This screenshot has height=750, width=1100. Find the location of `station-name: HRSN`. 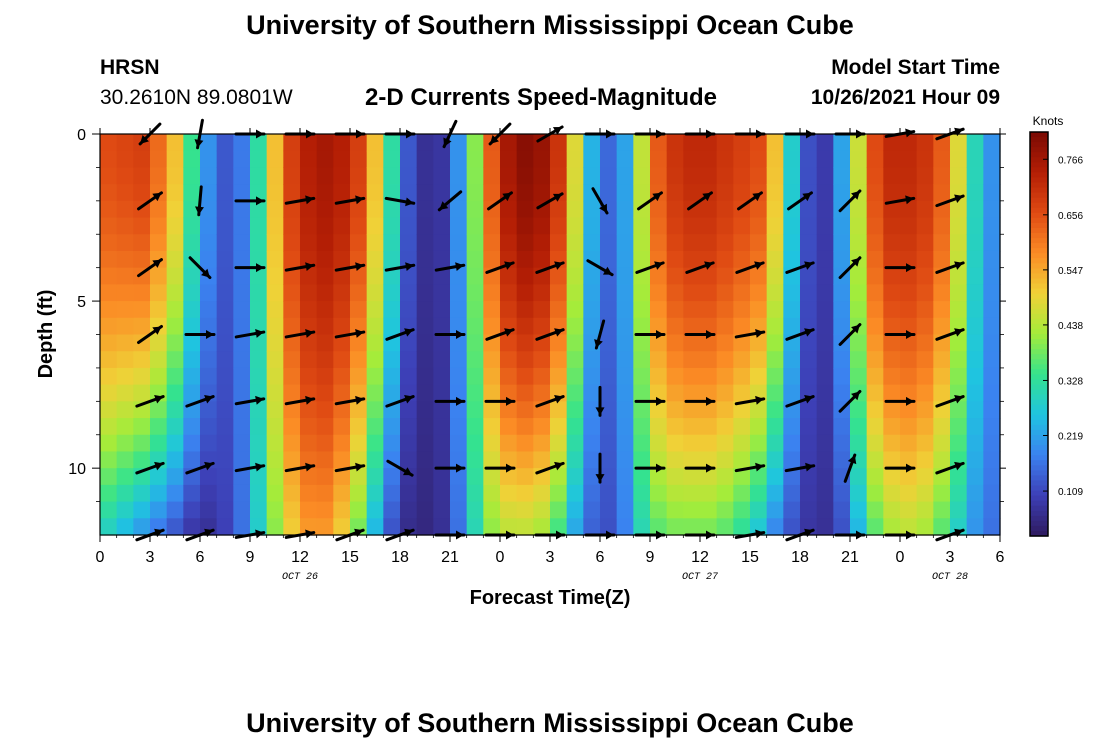

station-name: HRSN is located at coordinates (130, 67).